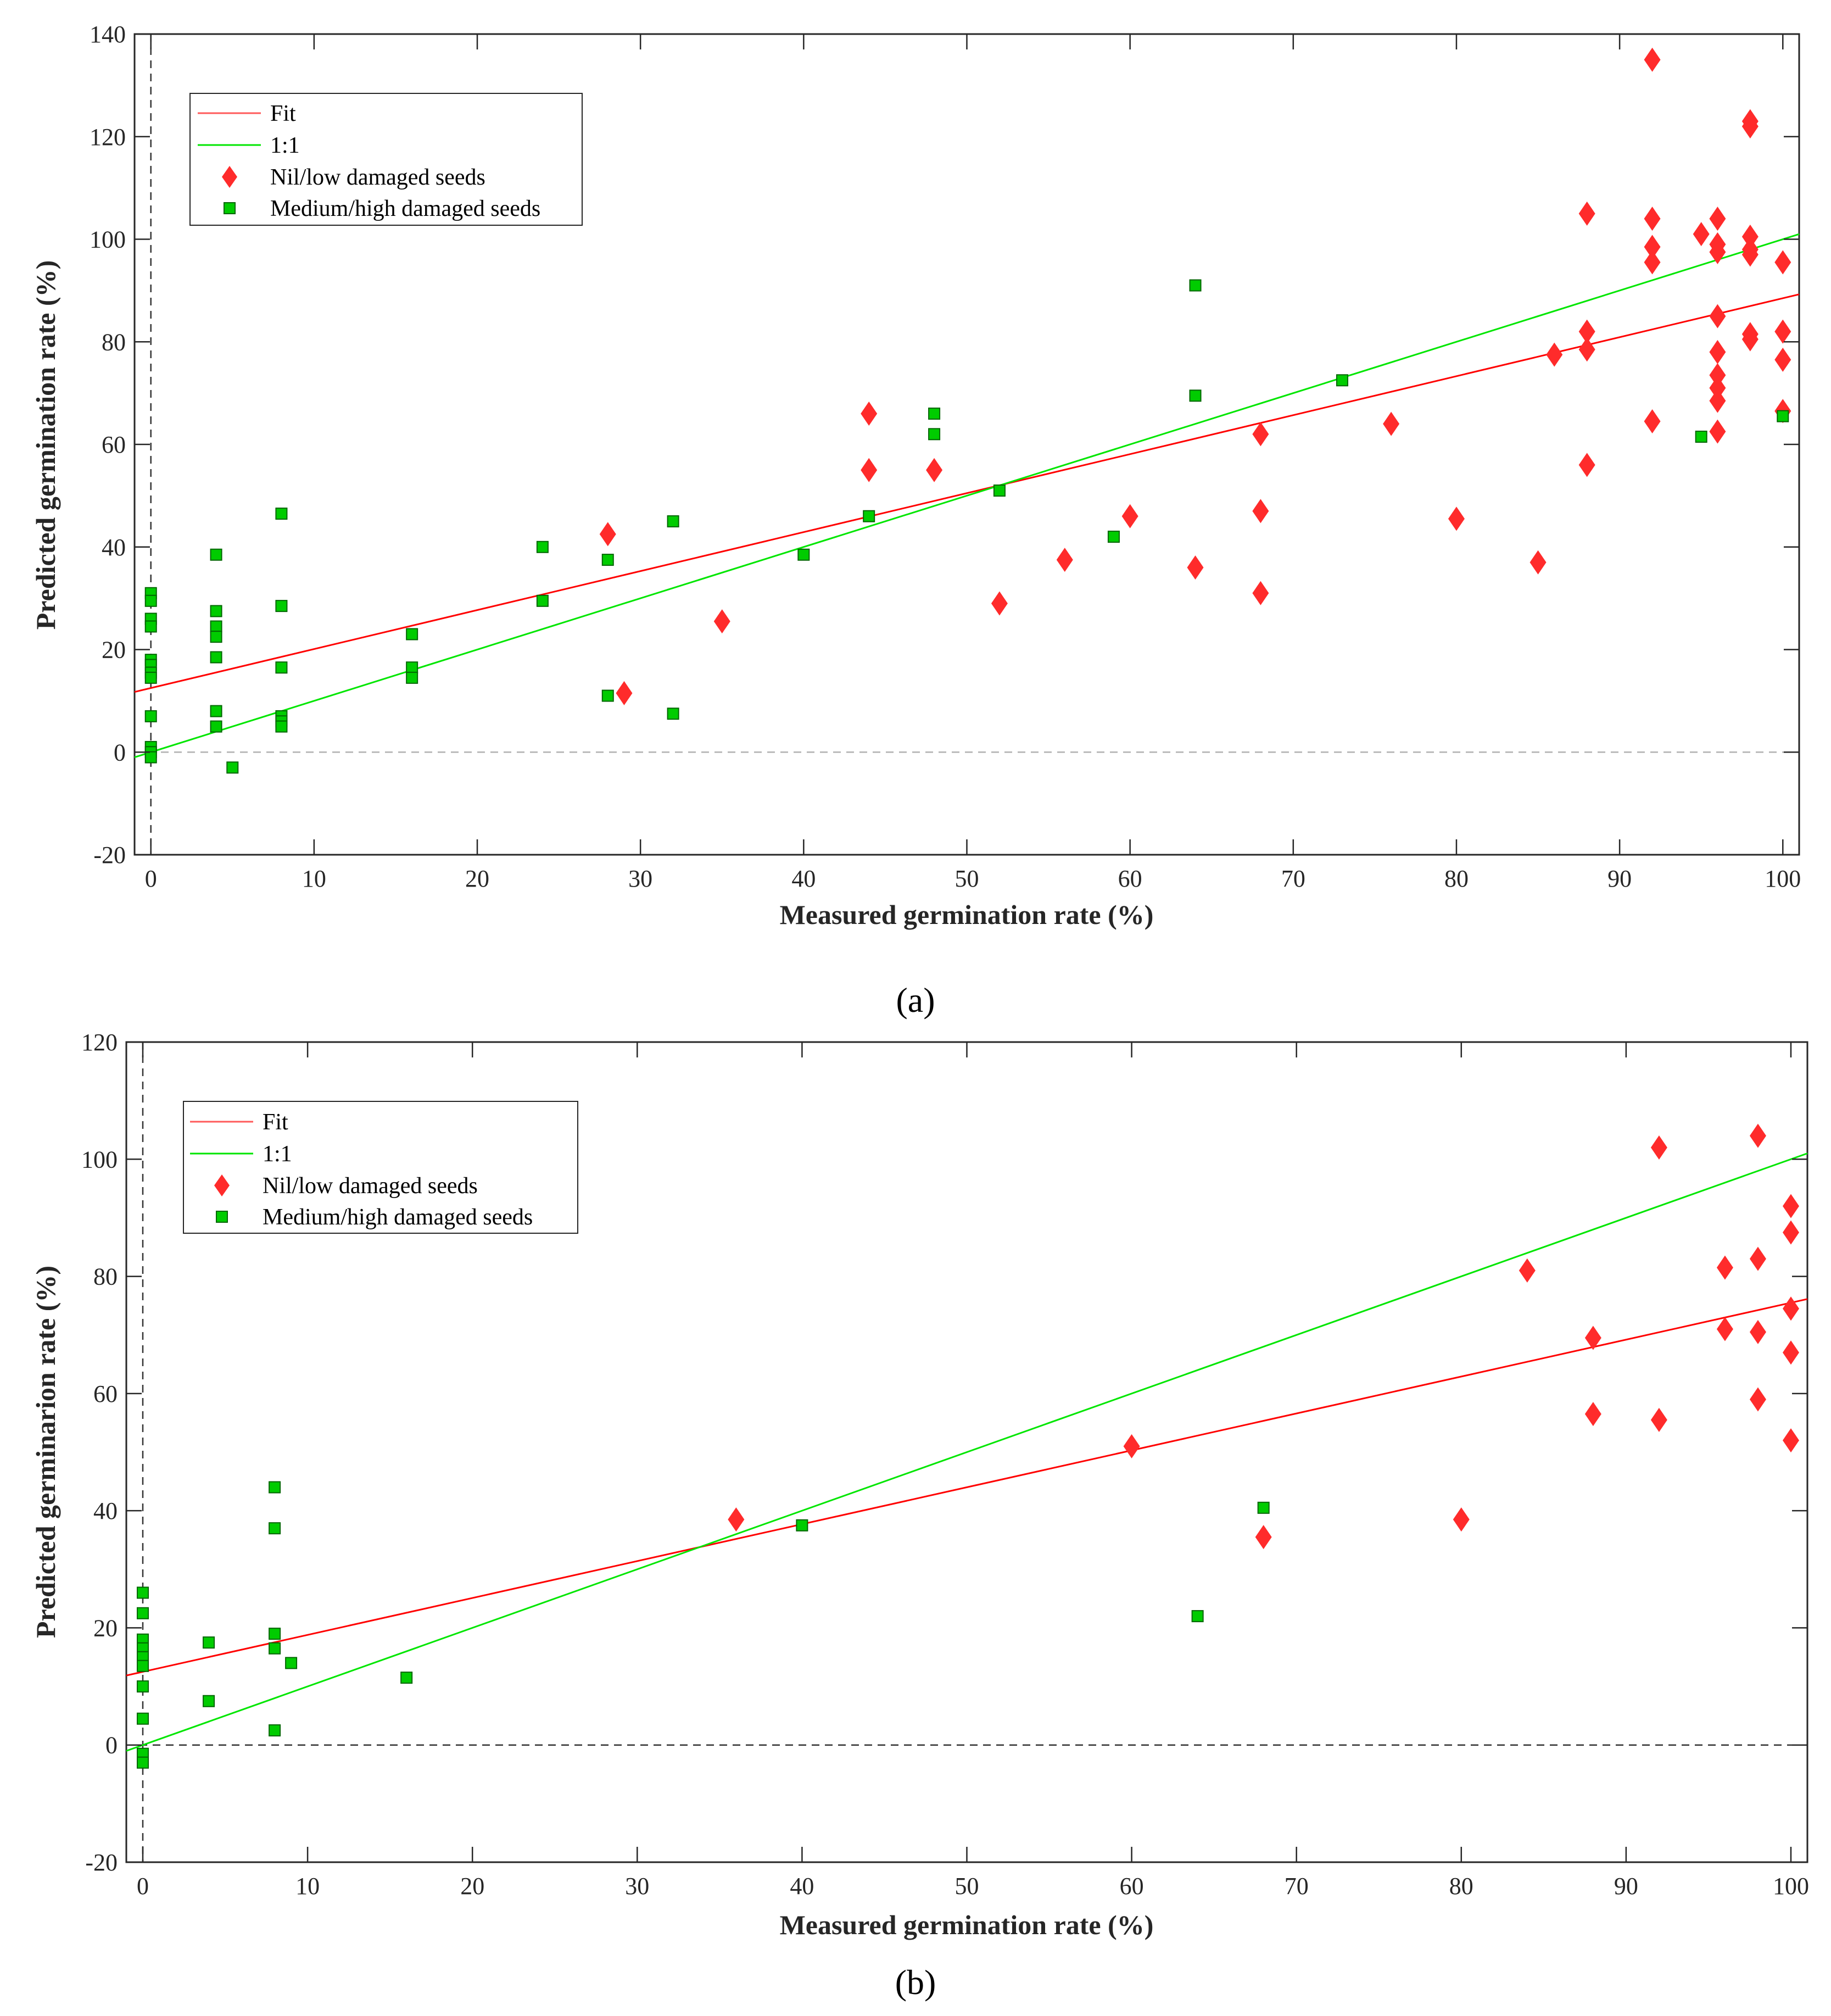  What do you see at coordinates (967, 1886) in the screenshot?
I see `x-tick-label: 50` at bounding box center [967, 1886].